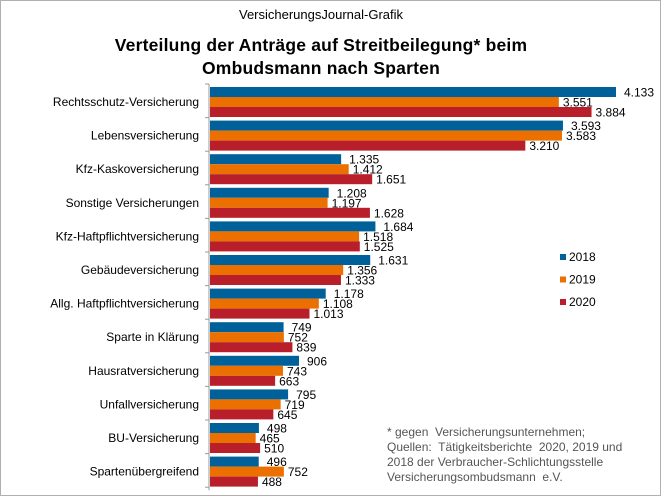 Image resolution: width=661 pixels, height=496 pixels. What do you see at coordinates (143, 371) in the screenshot?
I see `category-label: Hausratversicherung` at bounding box center [143, 371].